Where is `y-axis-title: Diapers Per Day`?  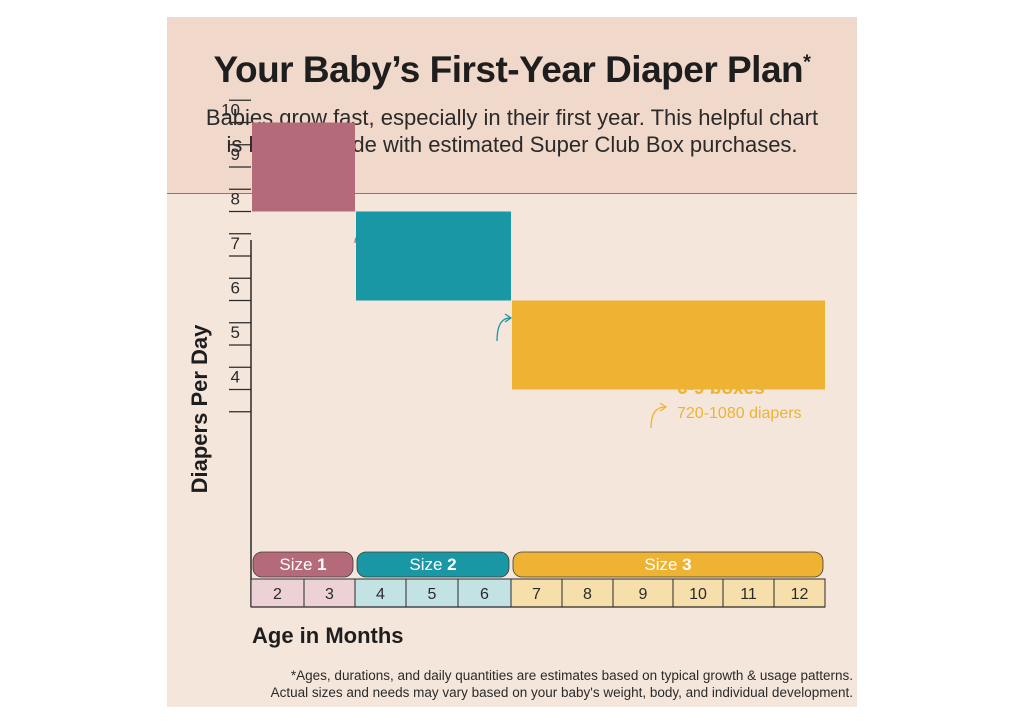
y-axis-title: Diapers Per Day is located at coordinates (199, 409).